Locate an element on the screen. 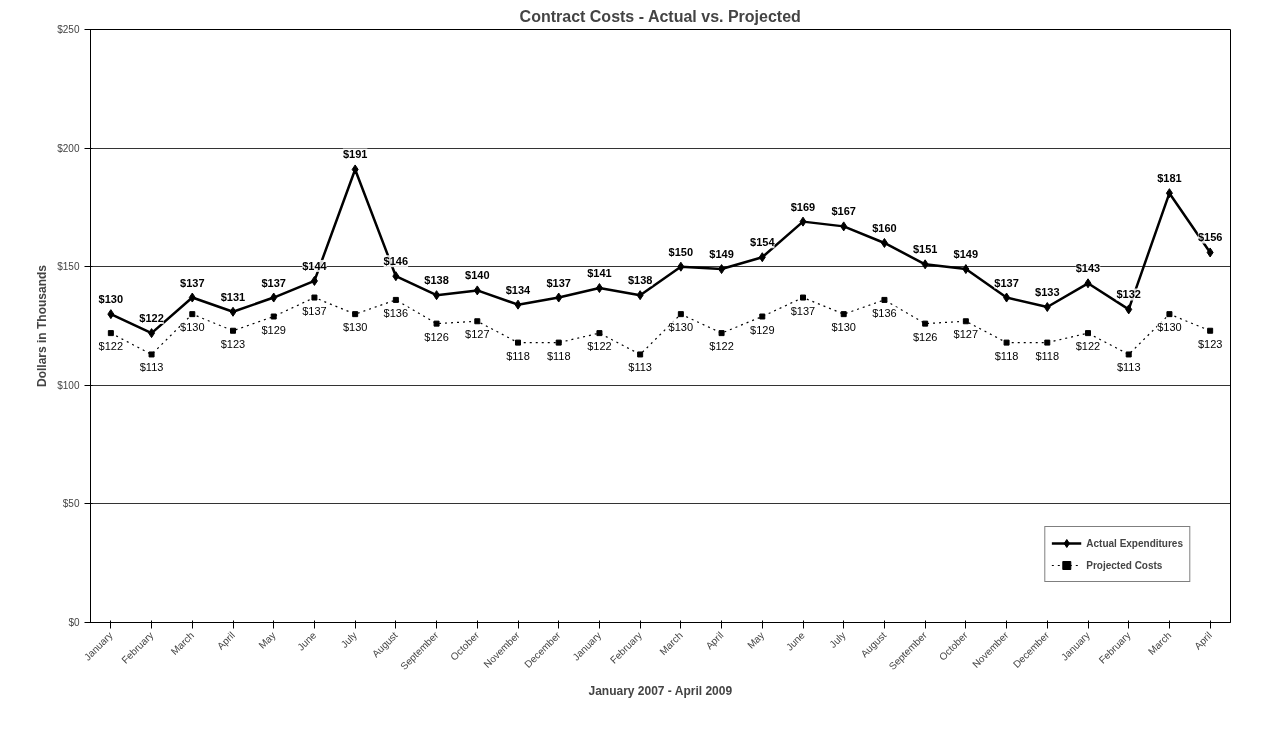 This screenshot has height=739, width=1283. data-label: $150 is located at coordinates (681, 251).